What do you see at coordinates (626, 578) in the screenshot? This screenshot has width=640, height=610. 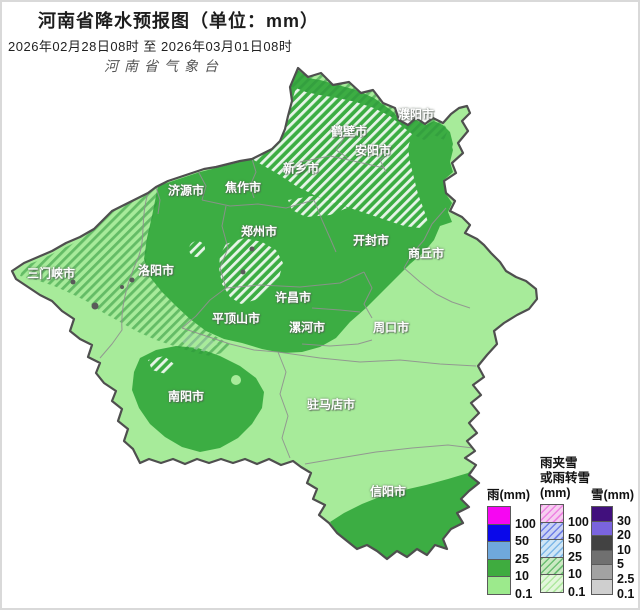 I see `legend-value: 2.5` at bounding box center [626, 578].